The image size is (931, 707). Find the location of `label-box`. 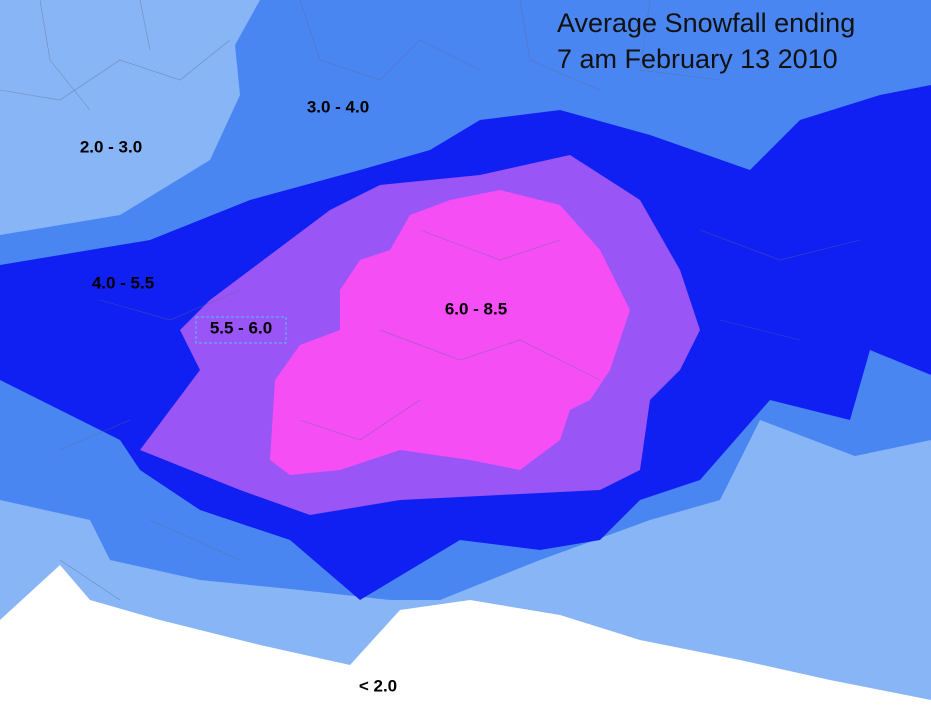

label-box is located at coordinates (241, 330).